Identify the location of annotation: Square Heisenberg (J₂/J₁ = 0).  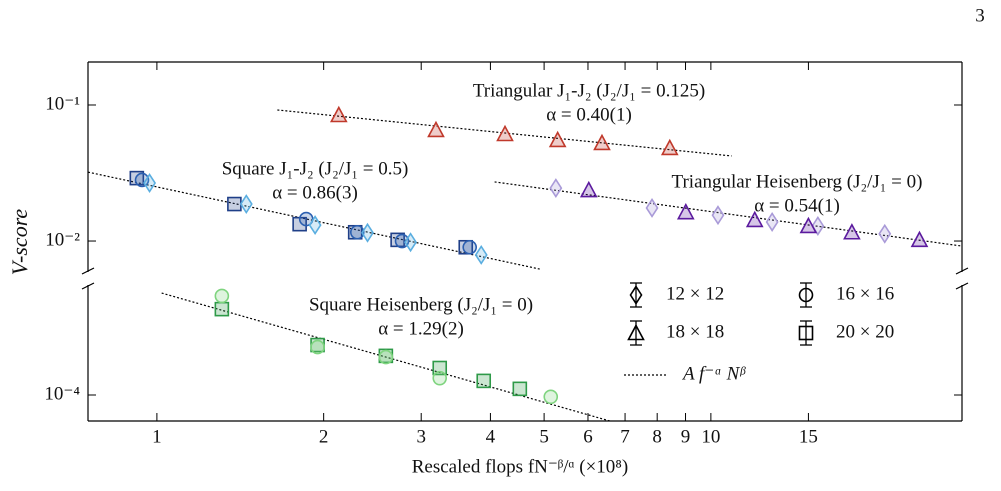
(421, 304).